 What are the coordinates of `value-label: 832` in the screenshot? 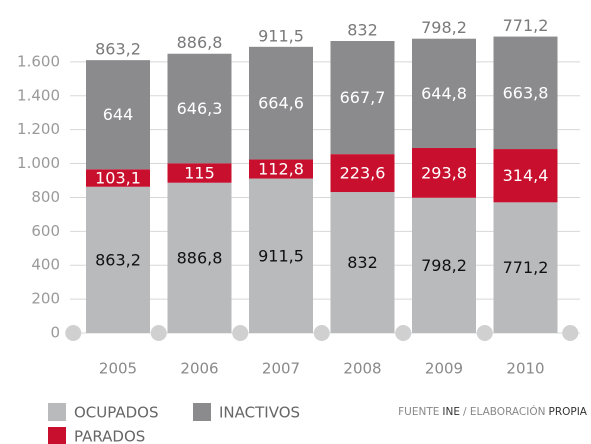 It's located at (362, 262).